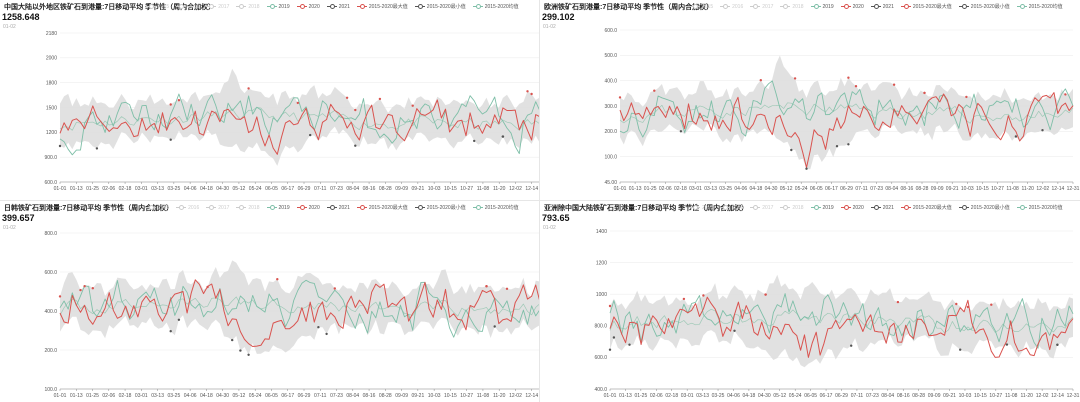  Describe the element at coordinates (995, 396) in the screenshot. I see `x-tick-label: 10-27` at that location.